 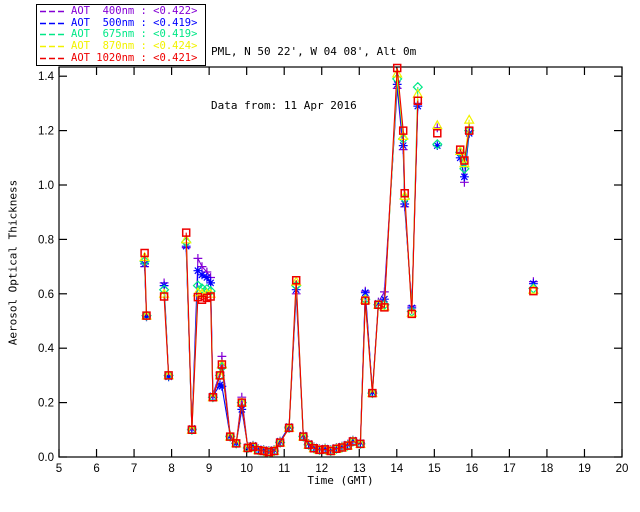 I want to click on x-tick-label: 13, so click(x=359, y=469).